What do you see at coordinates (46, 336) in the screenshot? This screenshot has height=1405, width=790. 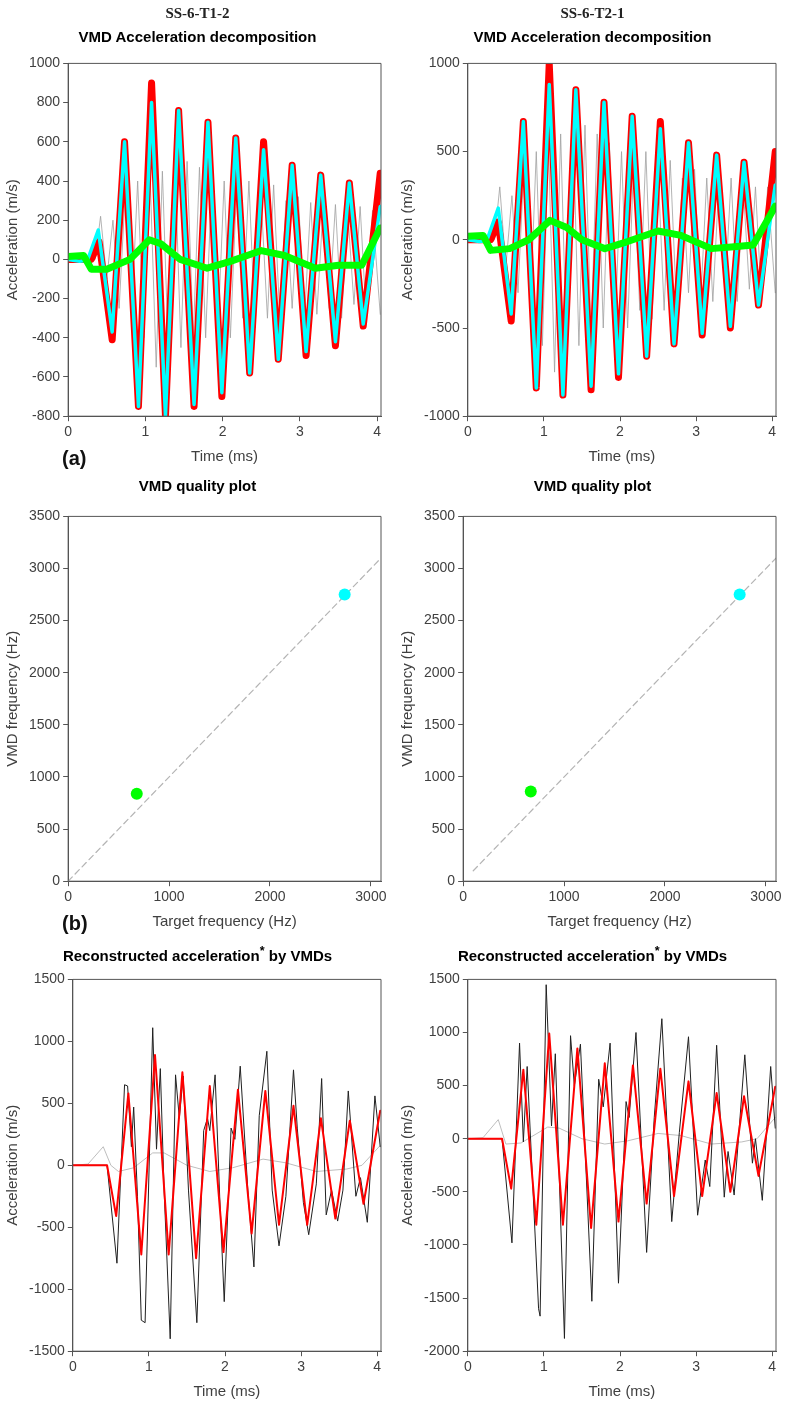 I see `y-tick-label: -400` at bounding box center [46, 336].